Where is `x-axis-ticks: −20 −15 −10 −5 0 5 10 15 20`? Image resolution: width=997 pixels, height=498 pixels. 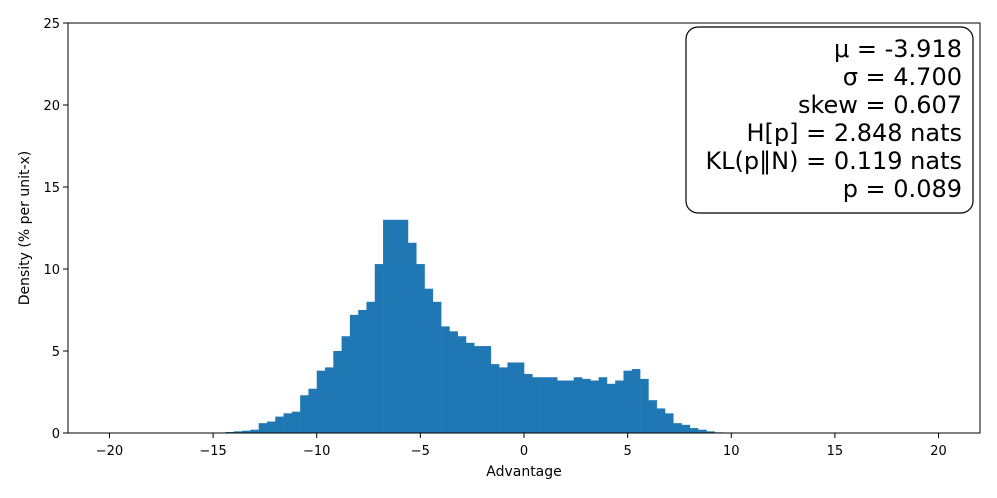 x-axis-ticks: −20 −15 −10 −5 0 5 10 15 20 is located at coordinates (521, 446).